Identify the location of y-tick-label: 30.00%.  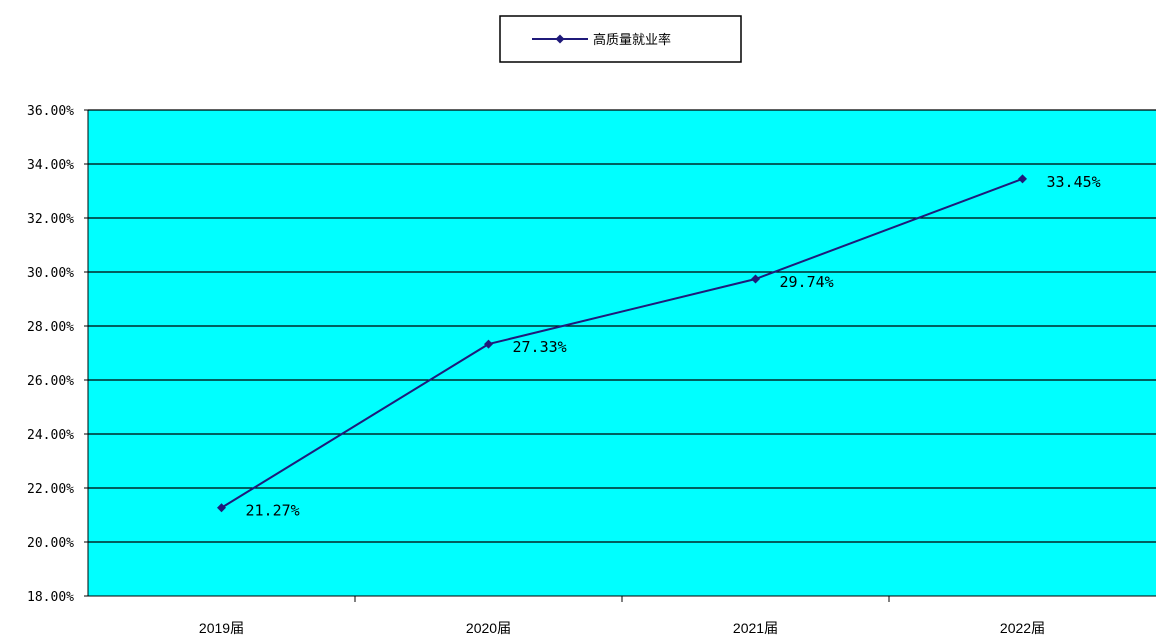
(50, 273).